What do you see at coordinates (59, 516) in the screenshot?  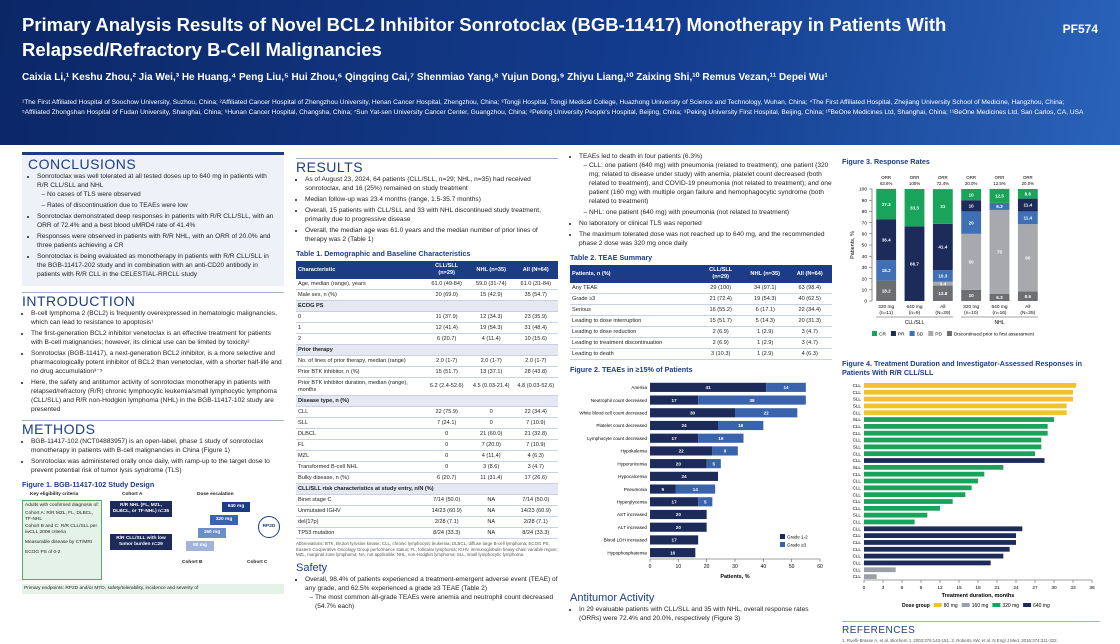 I see `text: Cohort A: R/R MZL, FL, DLBCL, TF-NHL` at bounding box center [59, 516].